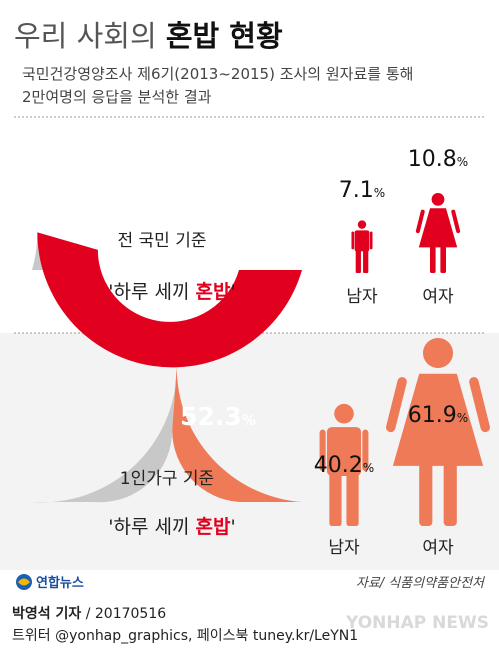 This screenshot has height=653, width=499. What do you see at coordinates (438, 159) in the screenshot?
I see `female-value-label: 10.8%` at bounding box center [438, 159].